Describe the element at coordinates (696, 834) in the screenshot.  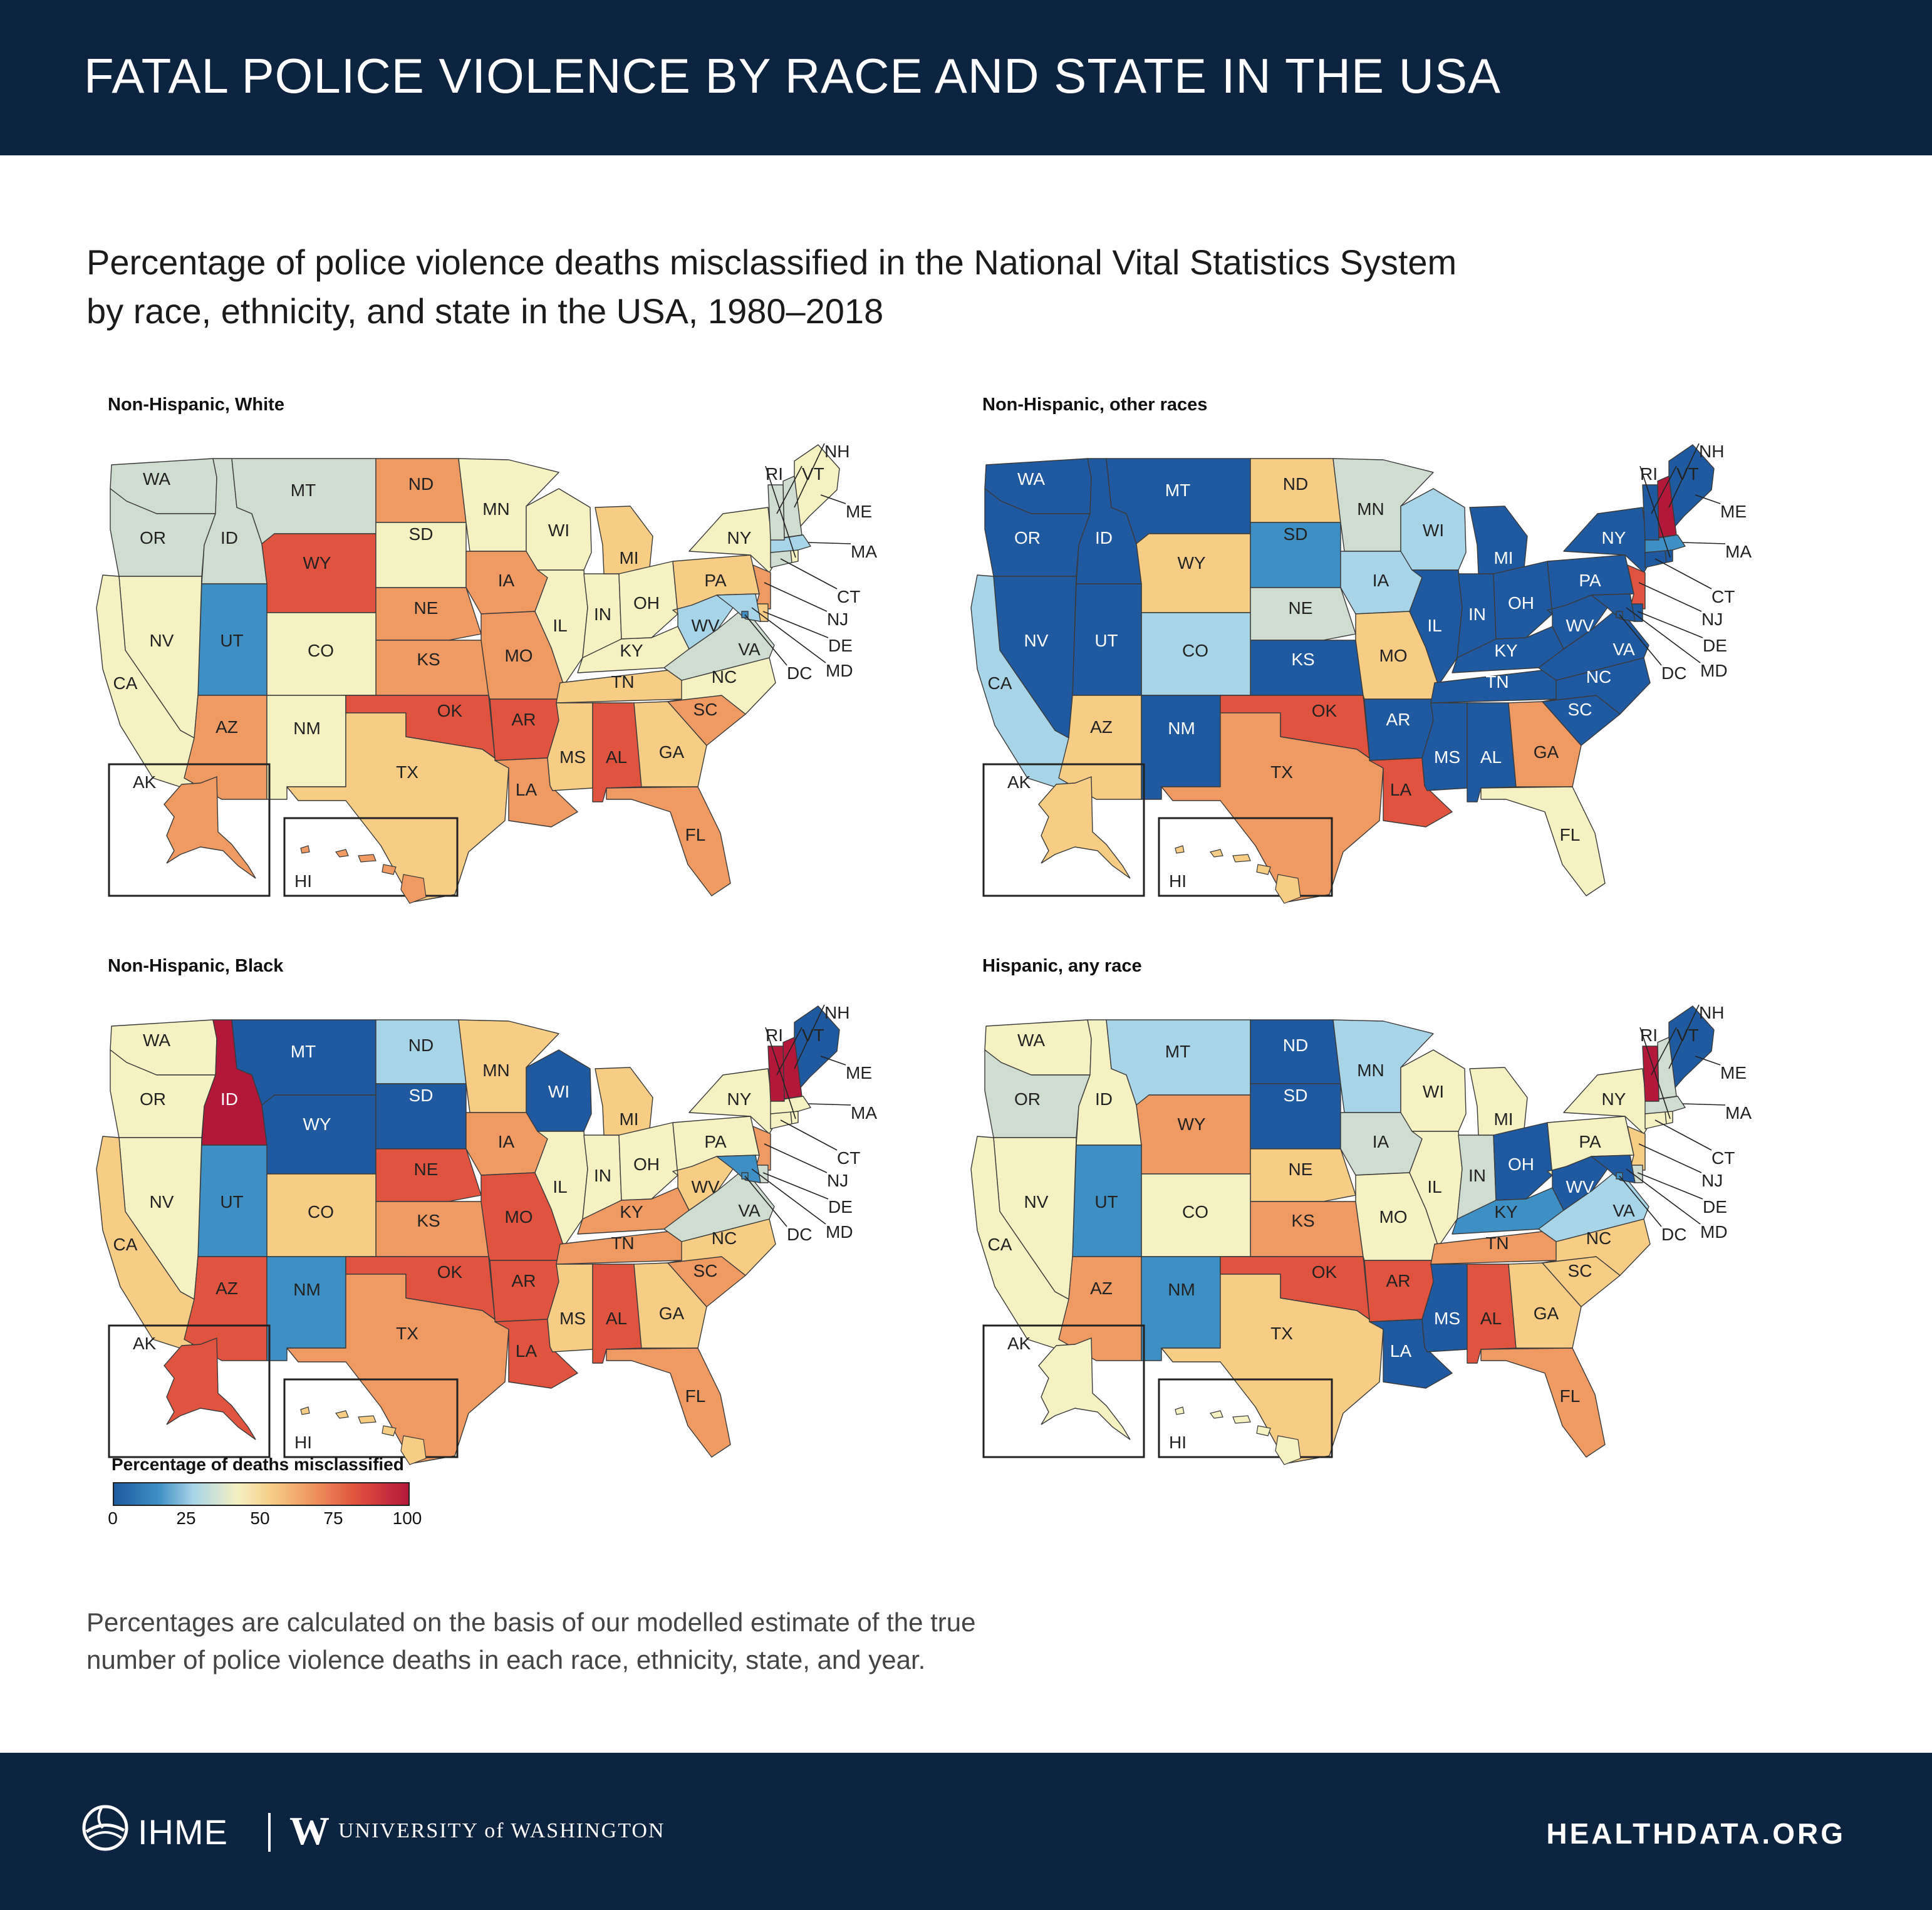
I see `state-label-fl: FL` at that location.